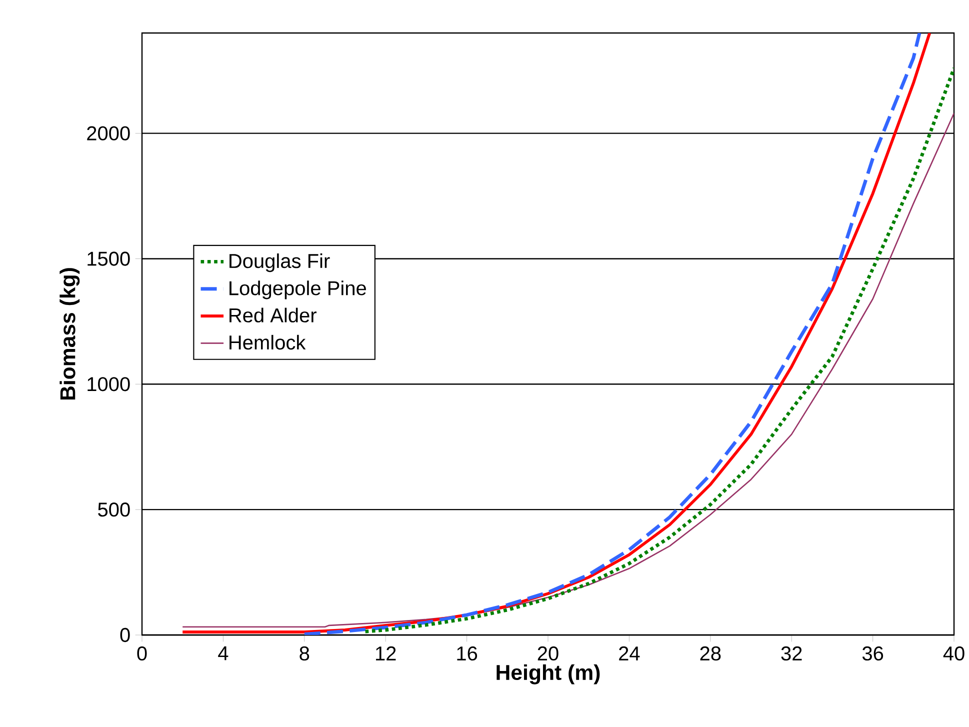  I want to click on x-tick-label: 24, so click(629, 653).